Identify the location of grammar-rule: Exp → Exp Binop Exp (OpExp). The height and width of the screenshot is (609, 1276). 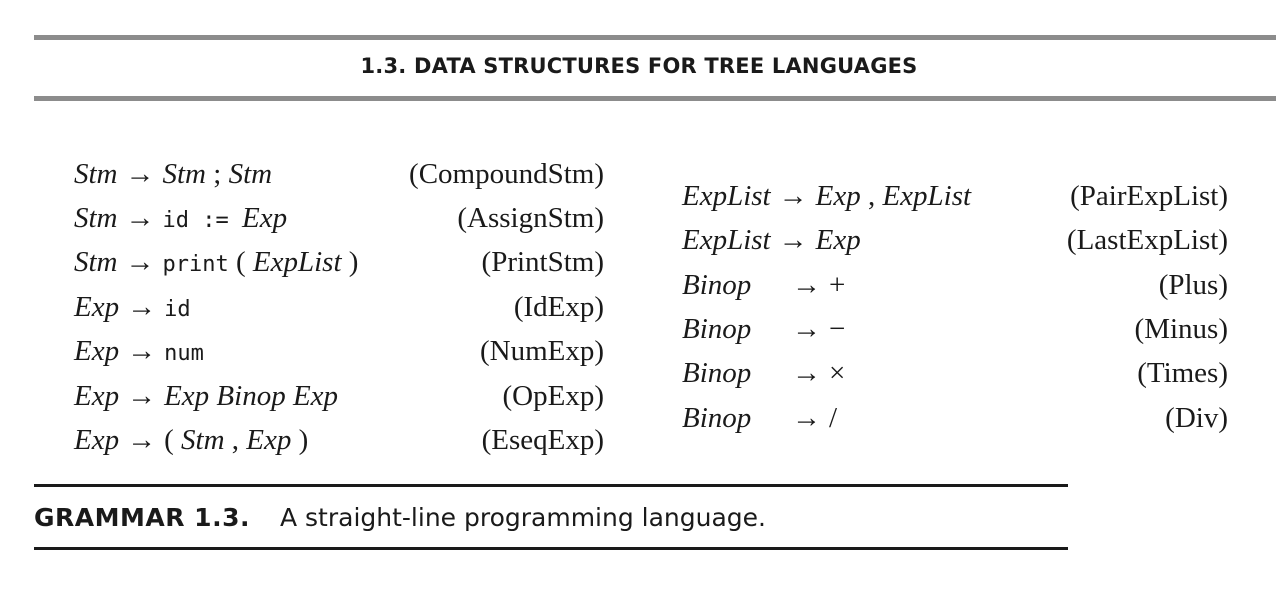
(339, 396).